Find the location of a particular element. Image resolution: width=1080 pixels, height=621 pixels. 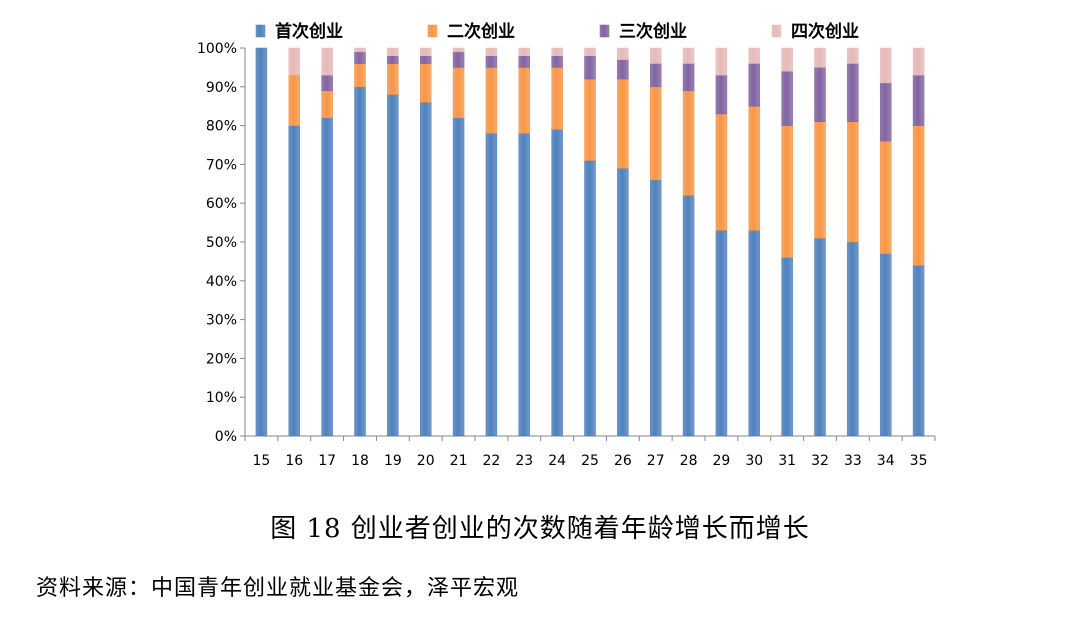

x-tick-label: 24 is located at coordinates (557, 461).